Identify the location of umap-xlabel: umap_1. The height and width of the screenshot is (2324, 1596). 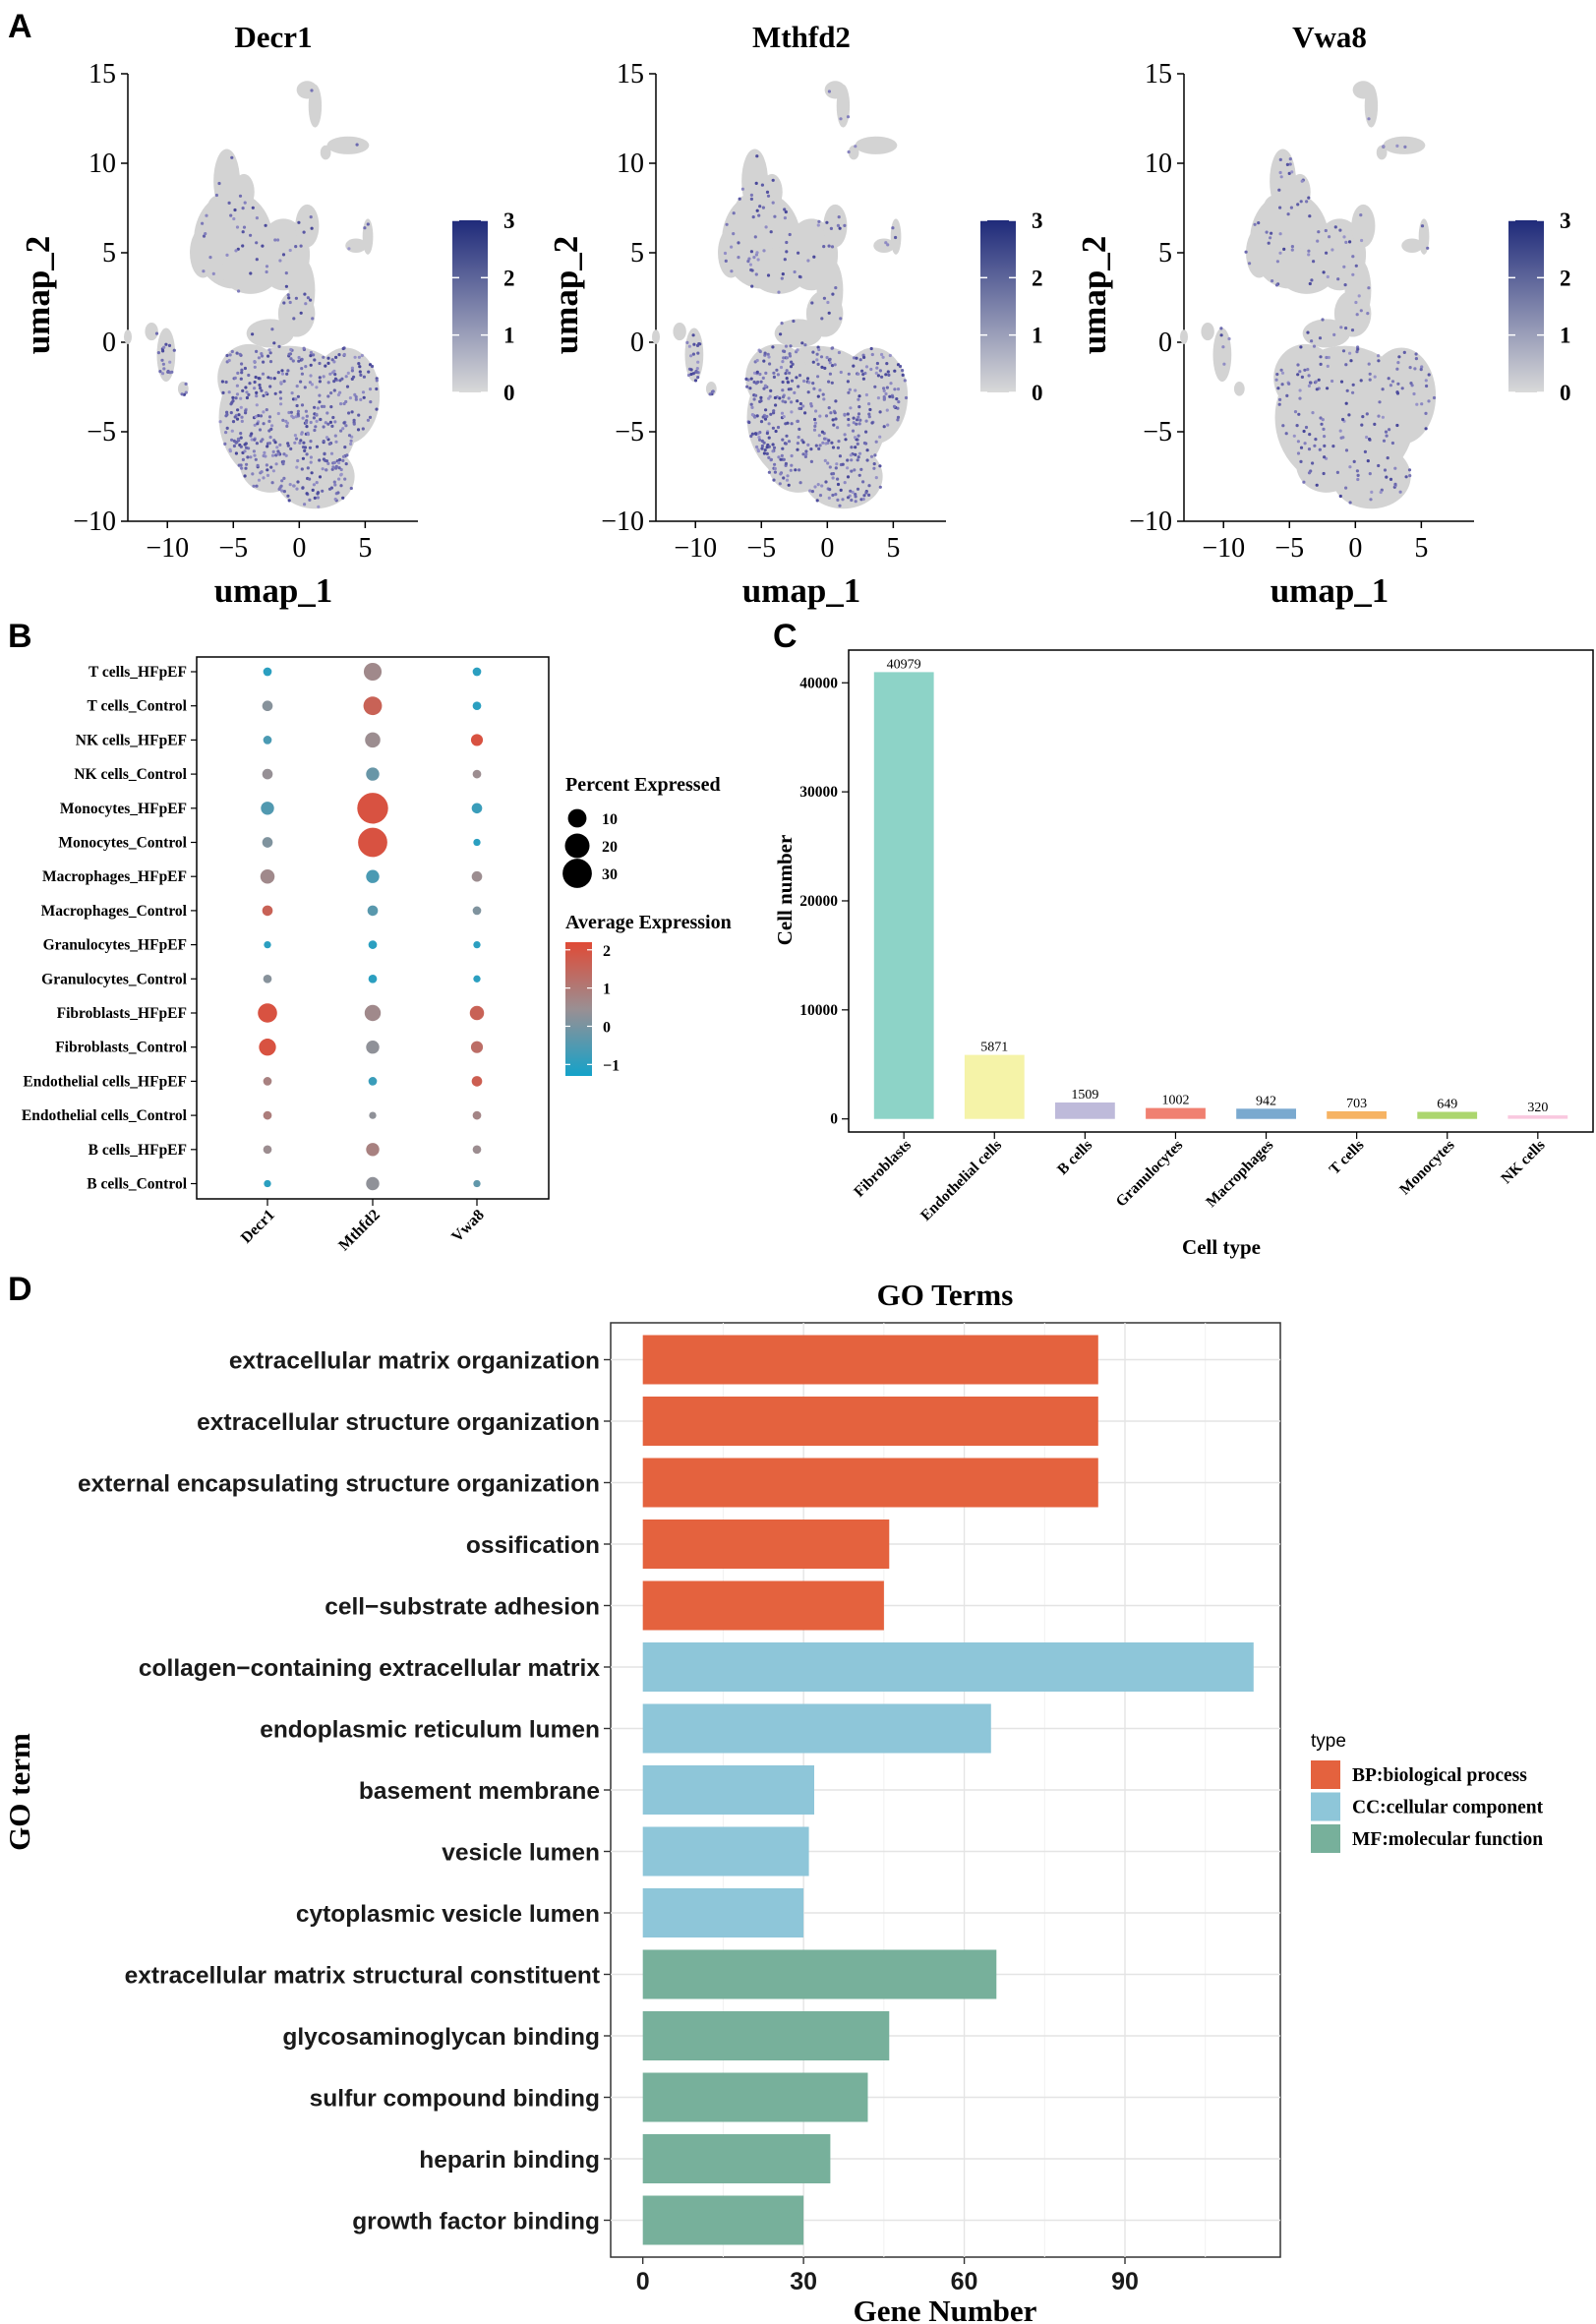
(274, 590).